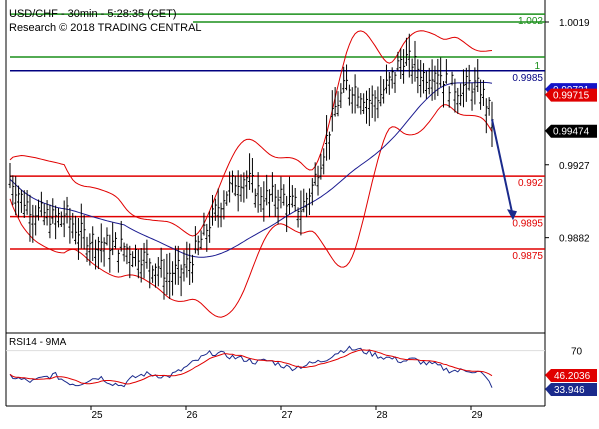  Describe the element at coordinates (527, 78) in the screenshot. I see `level-label-1: 0.9985` at that location.